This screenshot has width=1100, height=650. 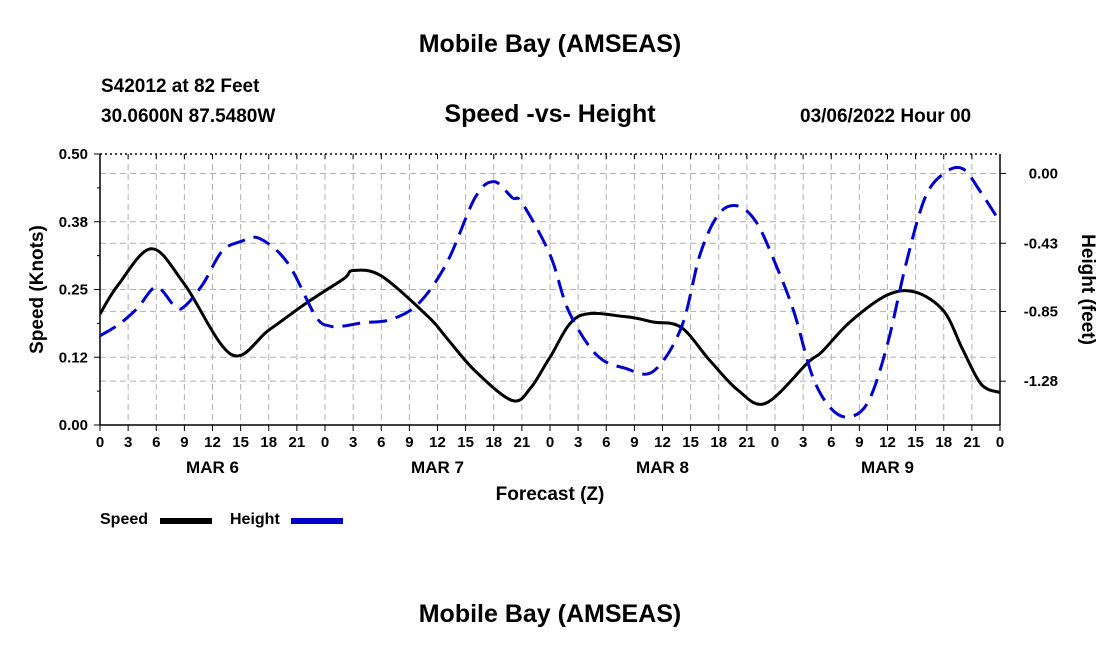 What do you see at coordinates (124, 519) in the screenshot?
I see `legend-speed-label: Speed` at bounding box center [124, 519].